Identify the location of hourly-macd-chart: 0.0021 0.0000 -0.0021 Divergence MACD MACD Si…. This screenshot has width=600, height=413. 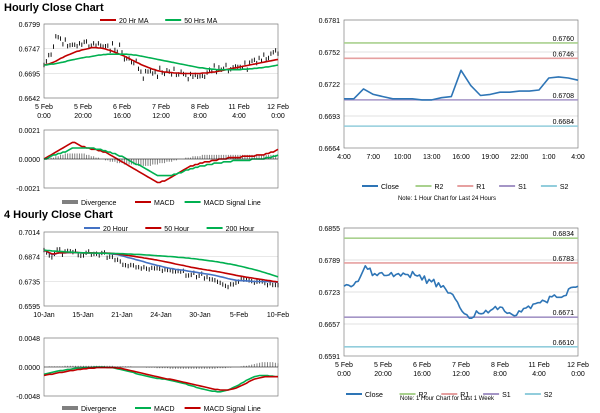
(147, 167).